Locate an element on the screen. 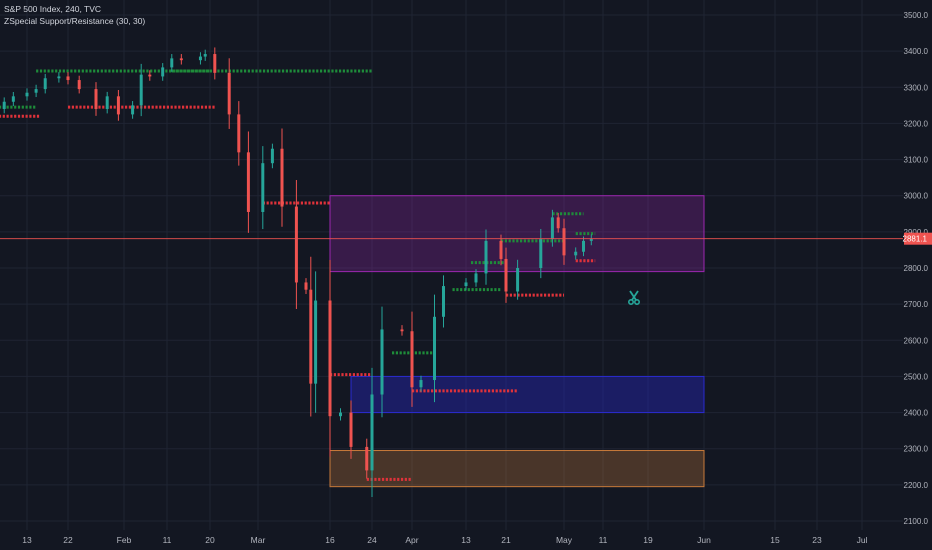 The image size is (932, 550). time-tick-label: Apr is located at coordinates (411, 540).